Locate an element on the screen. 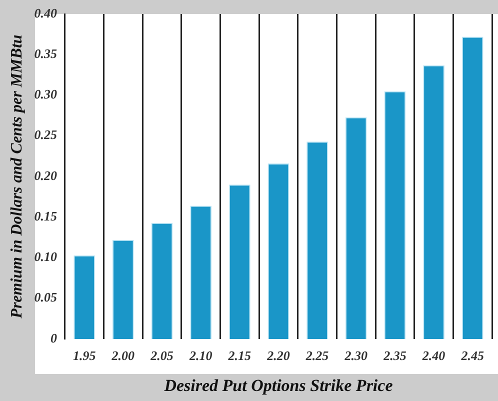  x-tick-label: 2.15 is located at coordinates (239, 356).